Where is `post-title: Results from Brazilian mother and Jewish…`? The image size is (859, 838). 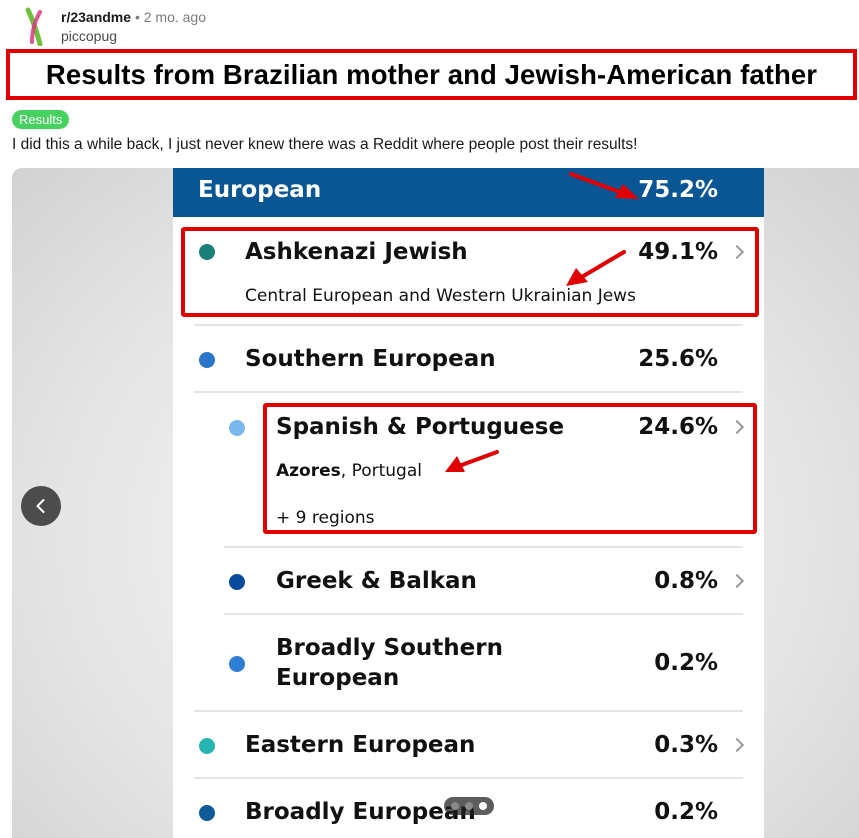
post-title: Results from Brazilian mother and Jewish… is located at coordinates (431, 74).